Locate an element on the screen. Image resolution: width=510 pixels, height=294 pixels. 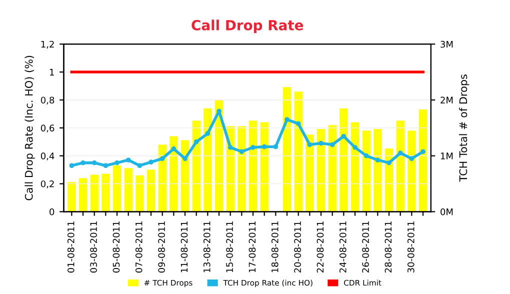
y-tick-label: 0,2 is located at coordinates (47, 184).